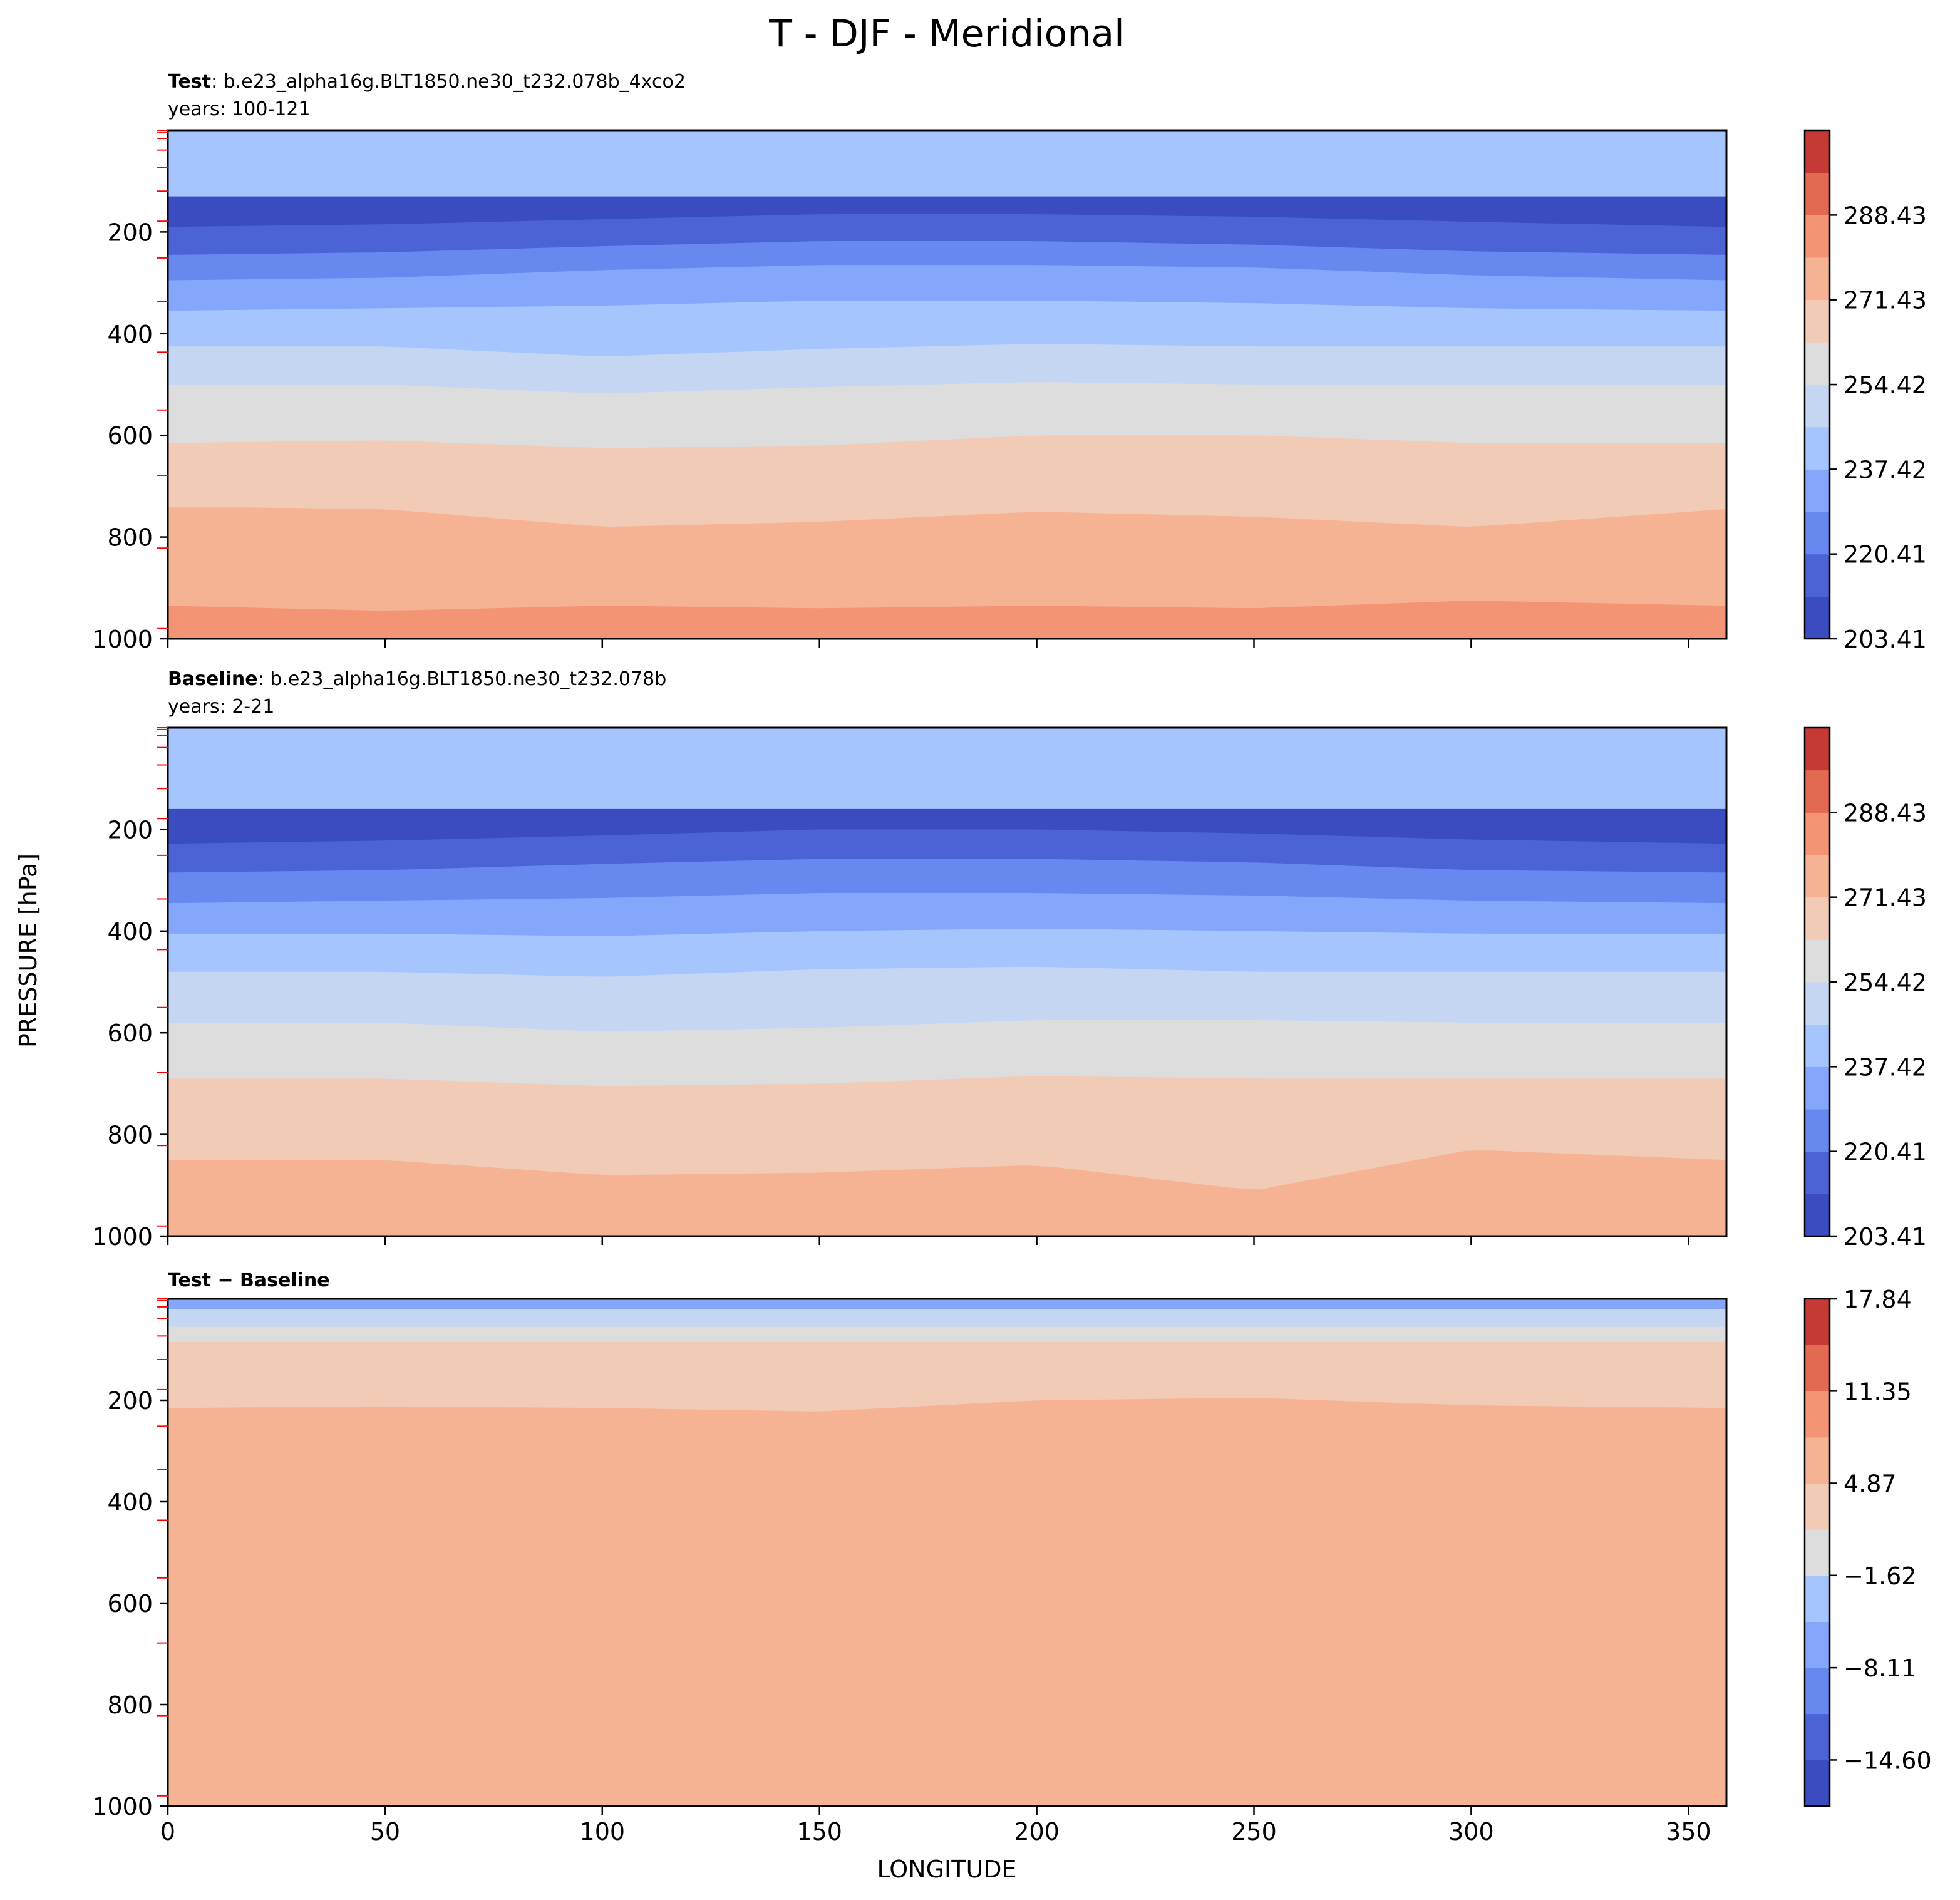  Describe the element at coordinates (820, 1832) in the screenshot. I see `x-tick-label: 150` at that location.